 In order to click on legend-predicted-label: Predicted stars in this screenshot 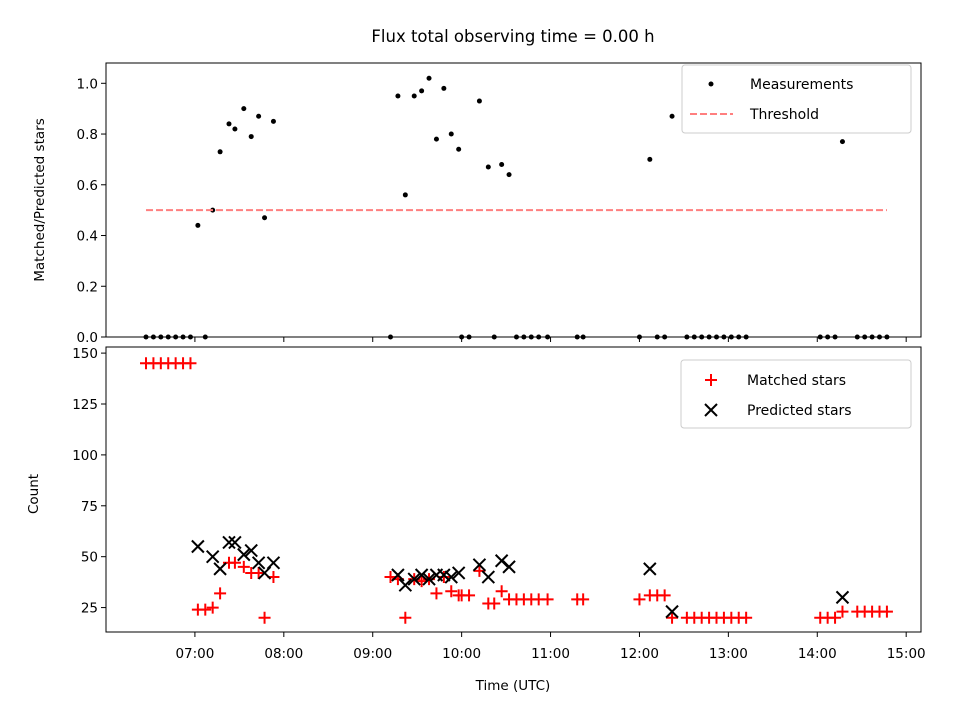, I will do `click(799, 411)`.